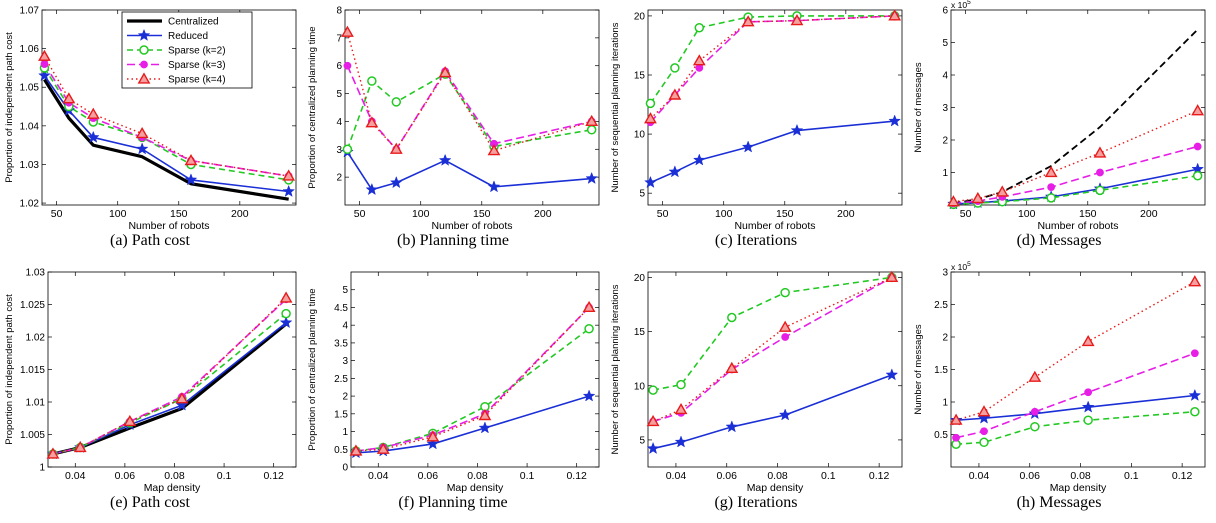  Describe the element at coordinates (30, 49) in the screenshot. I see `y-tick-label: 1.06` at that location.